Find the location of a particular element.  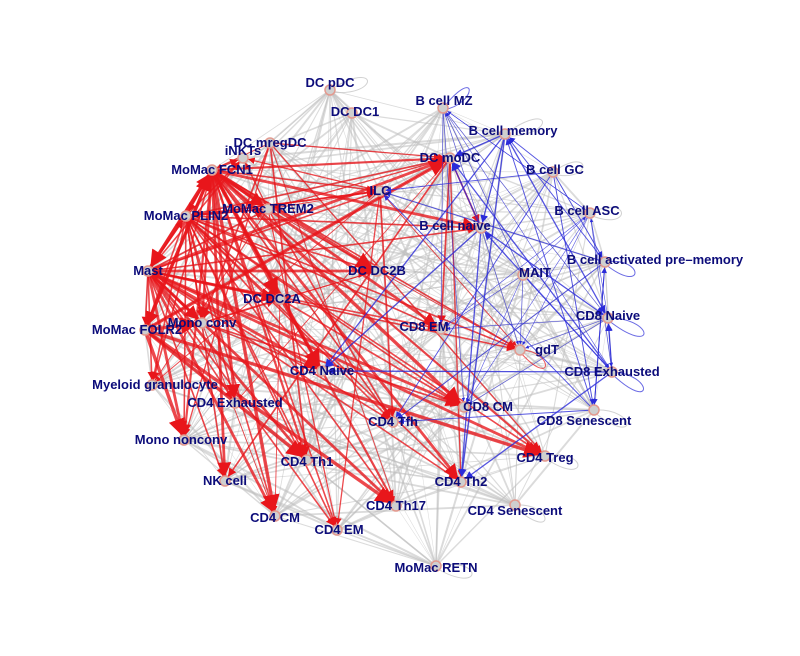

node-label: MoMac RETN is located at coordinates (435, 567).